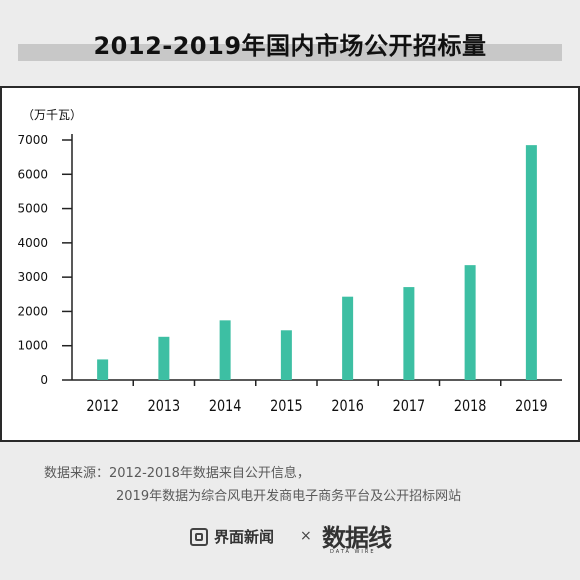  Describe the element at coordinates (32, 140) in the screenshot. I see `y-tick-label: 7000` at that location.